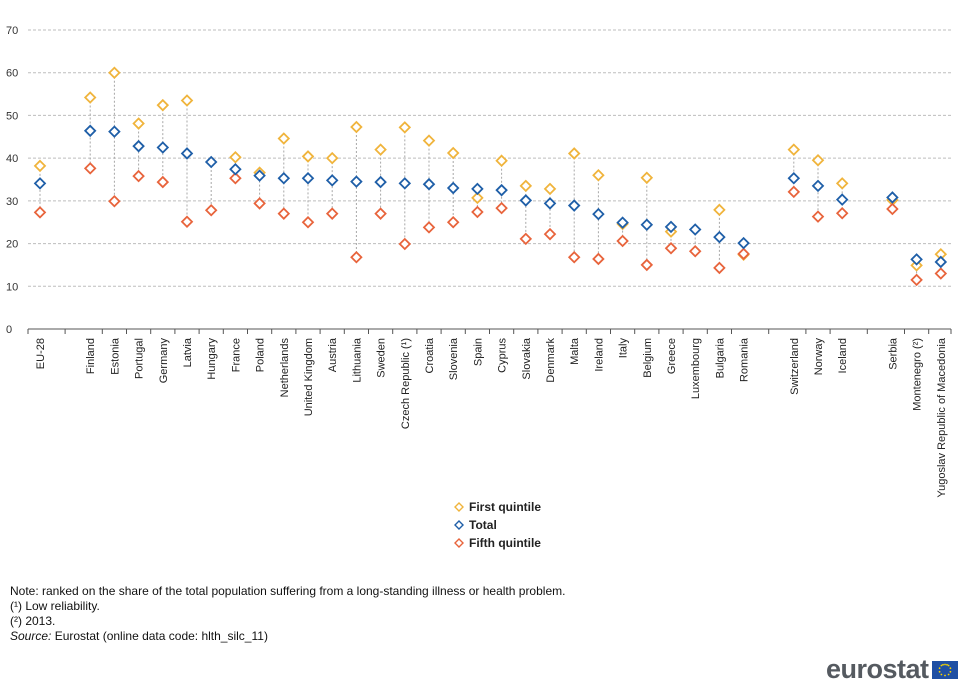 This screenshot has width=969, height=694. What do you see at coordinates (453, 222) in the screenshot?
I see `point-fifth-quintile-slovenia` at bounding box center [453, 222].